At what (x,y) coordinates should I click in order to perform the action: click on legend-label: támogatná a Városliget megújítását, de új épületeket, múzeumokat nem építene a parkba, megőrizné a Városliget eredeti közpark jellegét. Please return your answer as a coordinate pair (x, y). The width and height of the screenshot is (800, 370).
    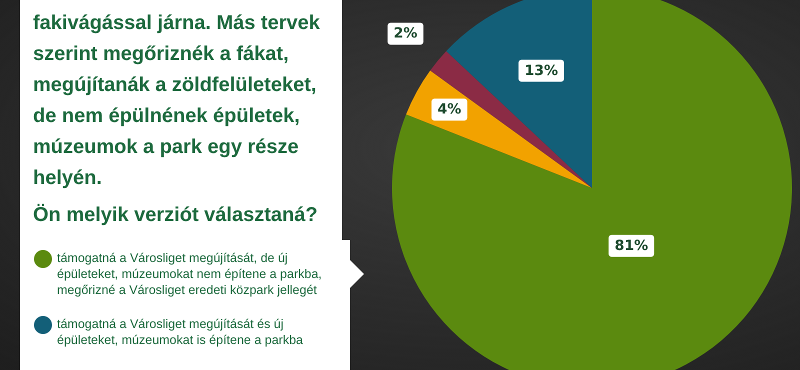
    Looking at the image, I should click on (190, 274).